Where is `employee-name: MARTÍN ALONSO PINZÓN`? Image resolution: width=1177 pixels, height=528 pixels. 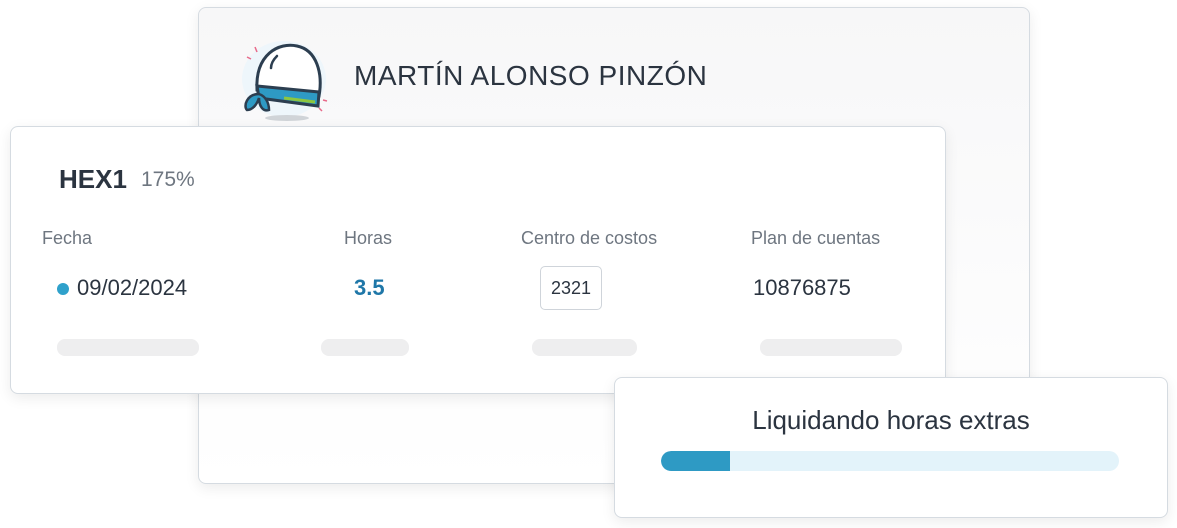
employee-name: MARTÍN ALONSO PINZÓN is located at coordinates (531, 75).